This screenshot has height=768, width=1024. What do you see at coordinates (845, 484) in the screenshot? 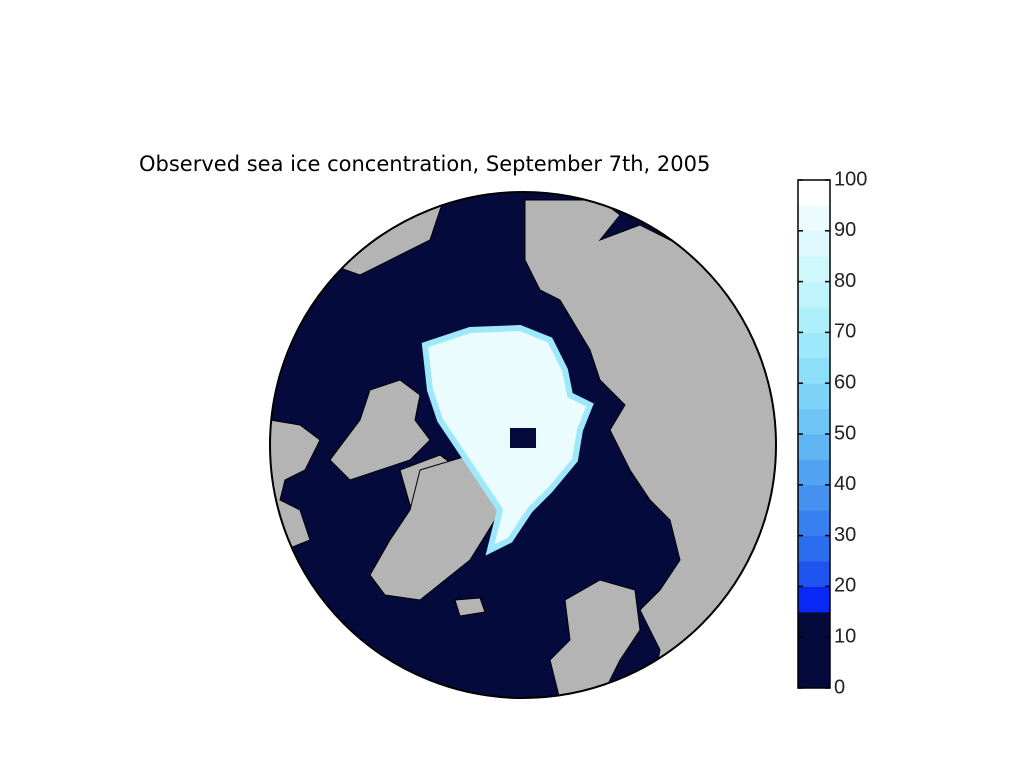
I see `tick-label: 40` at bounding box center [845, 484].